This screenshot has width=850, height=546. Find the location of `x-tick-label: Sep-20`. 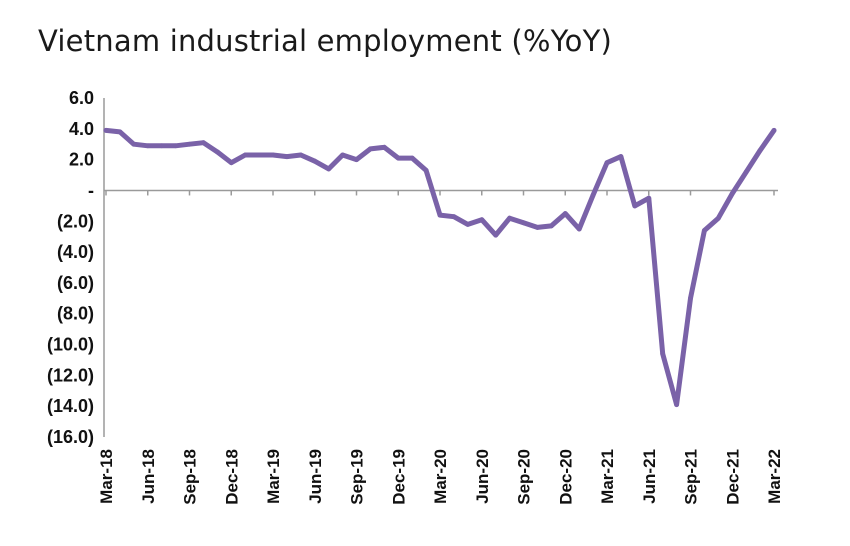

x-tick-label: Sep-20 is located at coordinates (524, 477).